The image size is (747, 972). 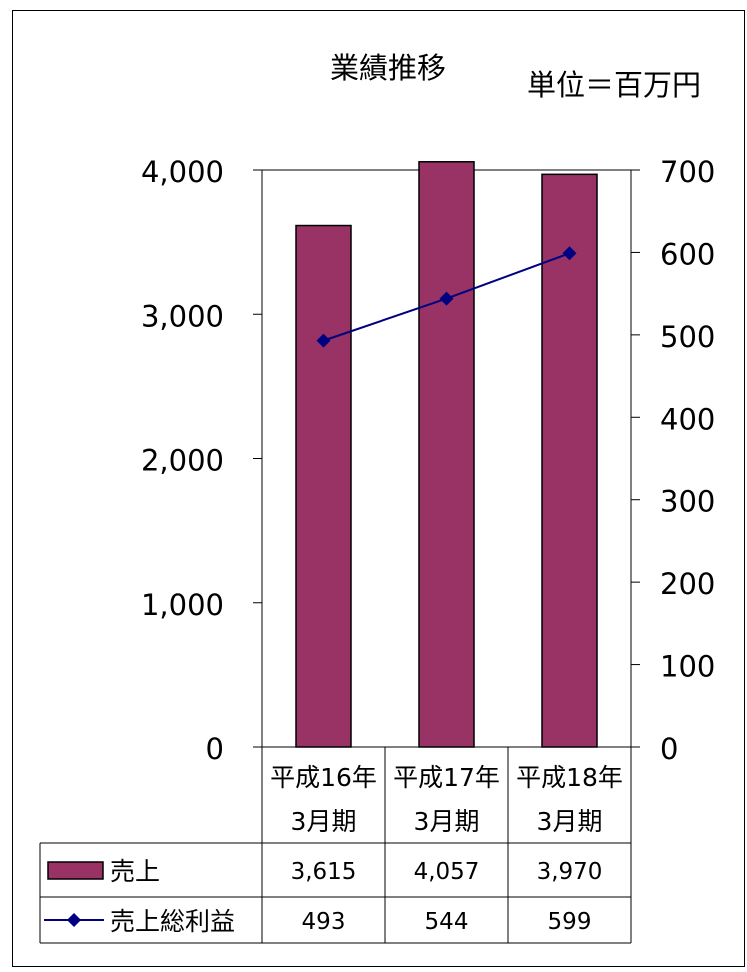 I want to click on sales-value: 3,970, so click(x=570, y=872).